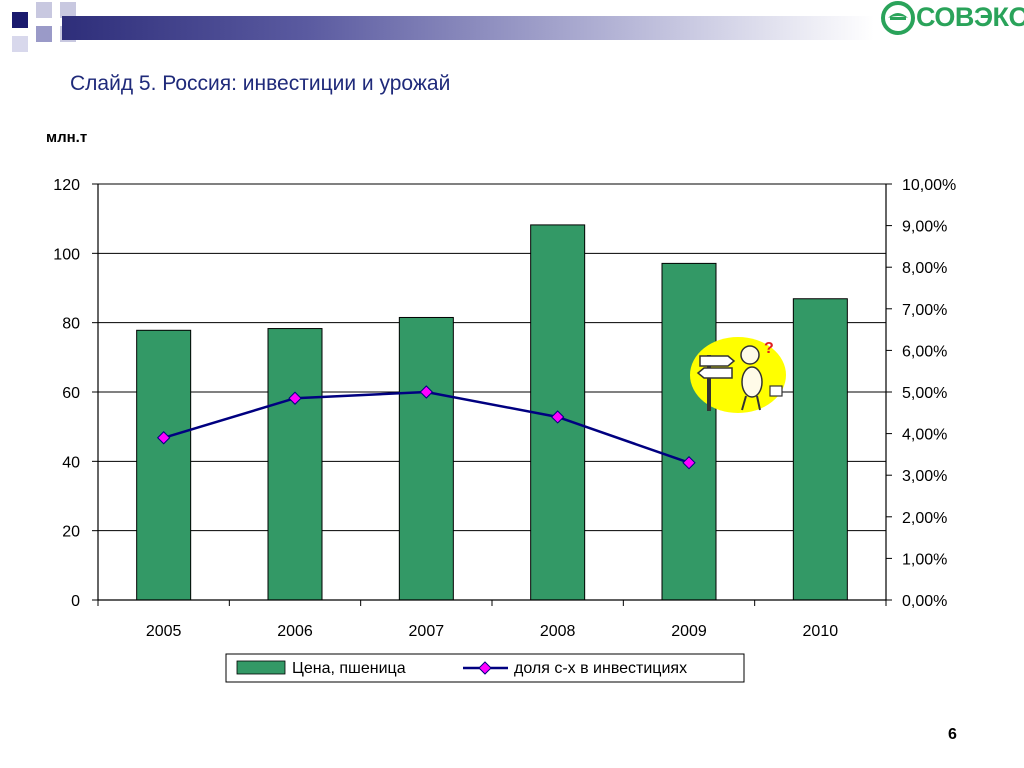 The image size is (1024, 768). What do you see at coordinates (924, 310) in the screenshot?
I see `right-tick-label: 7,00%` at bounding box center [924, 310].